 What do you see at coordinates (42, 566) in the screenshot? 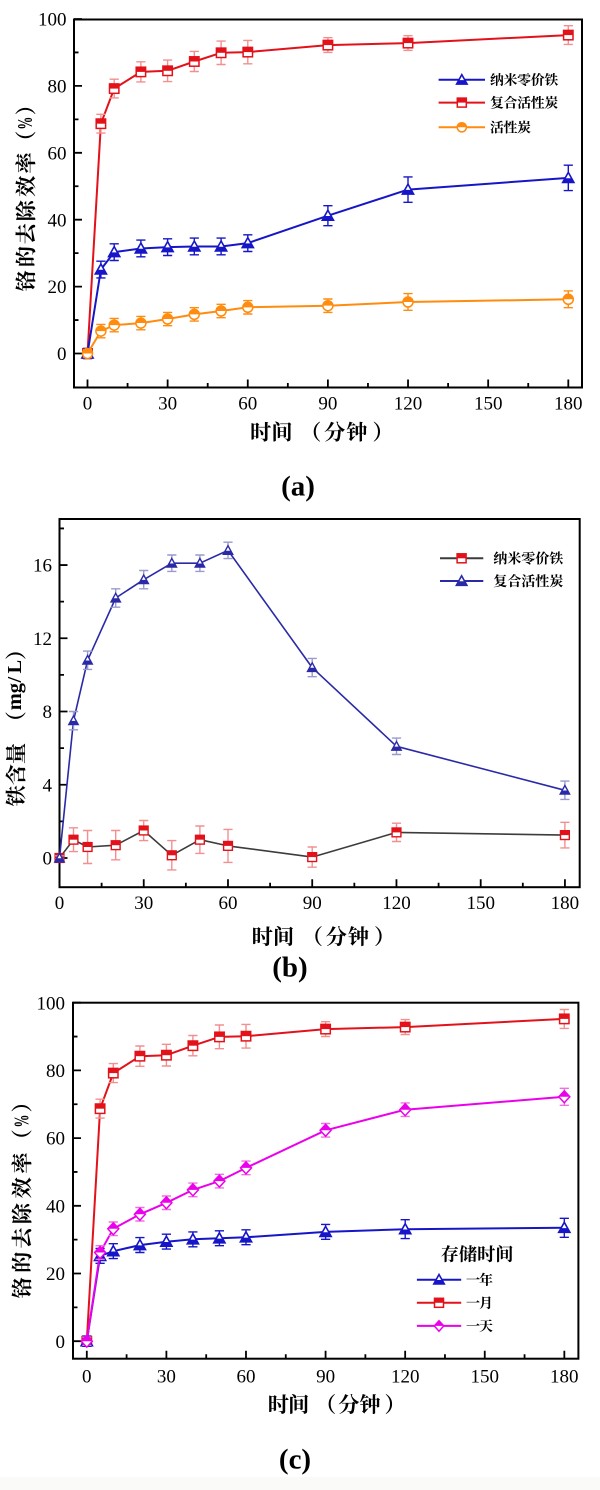
I see `svg-text: 16` at bounding box center [42, 566].